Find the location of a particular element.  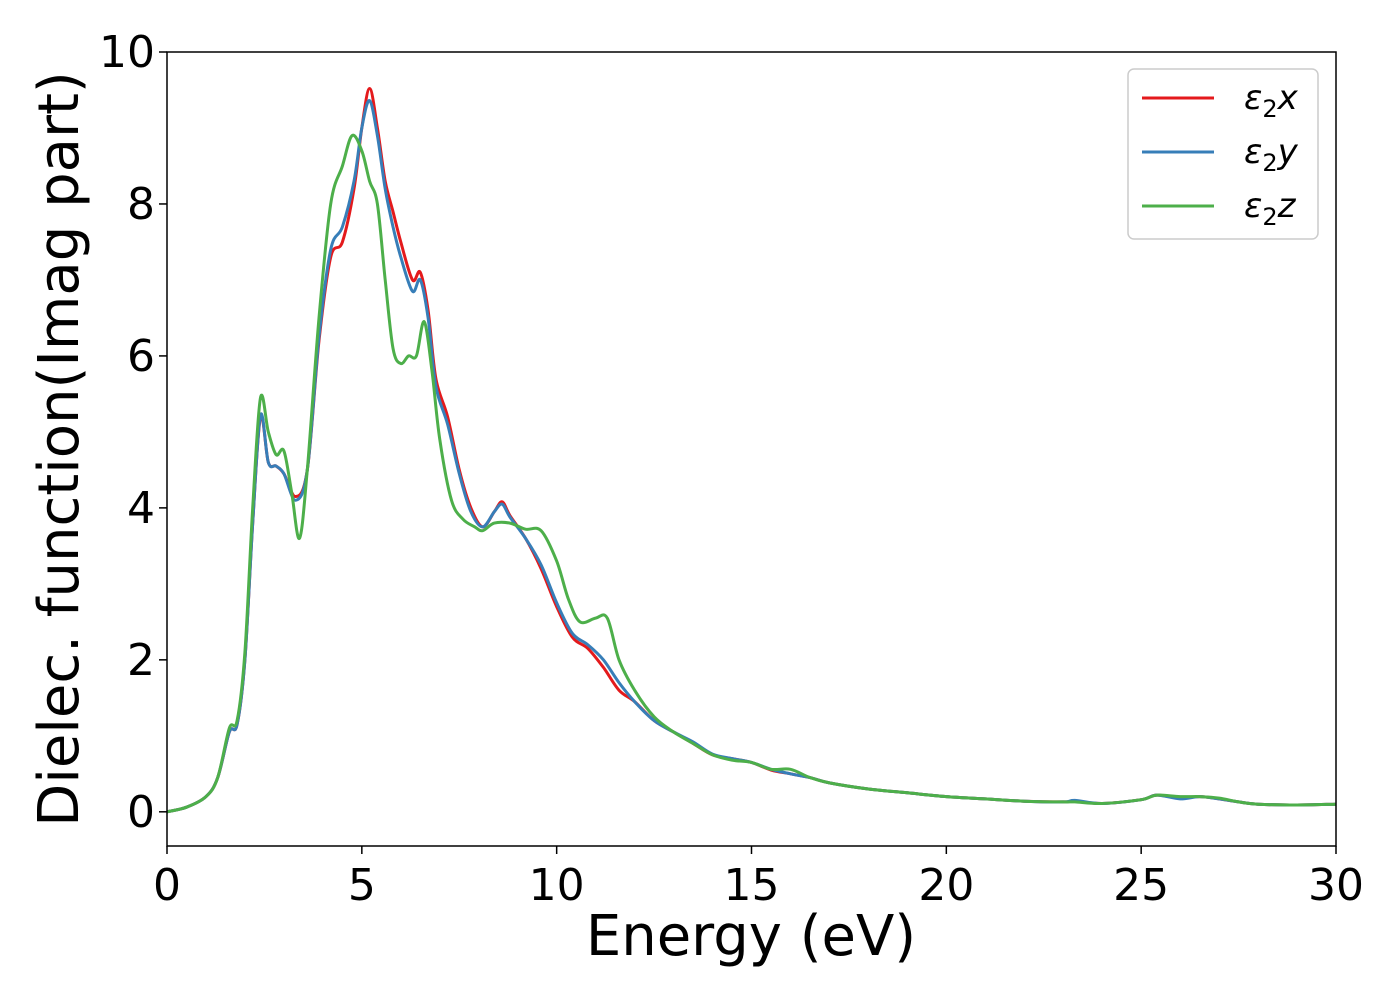

x-axis-ticks: 0 5 10 15 20 25 30 is located at coordinates (758, 878).